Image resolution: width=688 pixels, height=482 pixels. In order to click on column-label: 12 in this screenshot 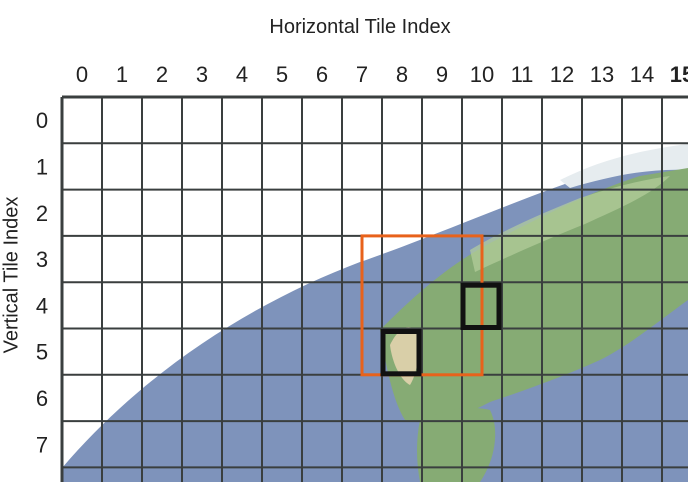, I will do `click(562, 74)`.